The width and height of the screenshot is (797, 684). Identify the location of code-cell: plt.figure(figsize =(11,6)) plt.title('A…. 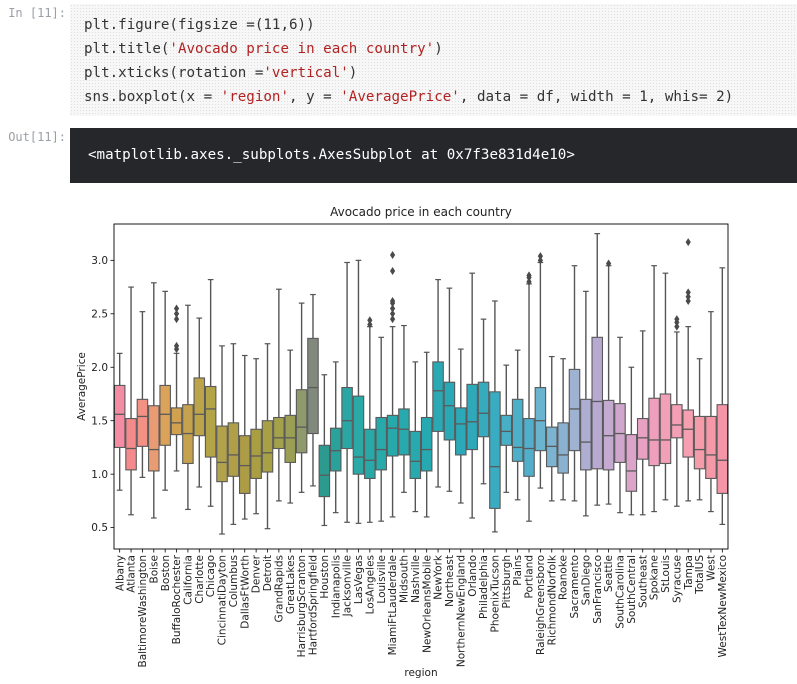
(433, 60).